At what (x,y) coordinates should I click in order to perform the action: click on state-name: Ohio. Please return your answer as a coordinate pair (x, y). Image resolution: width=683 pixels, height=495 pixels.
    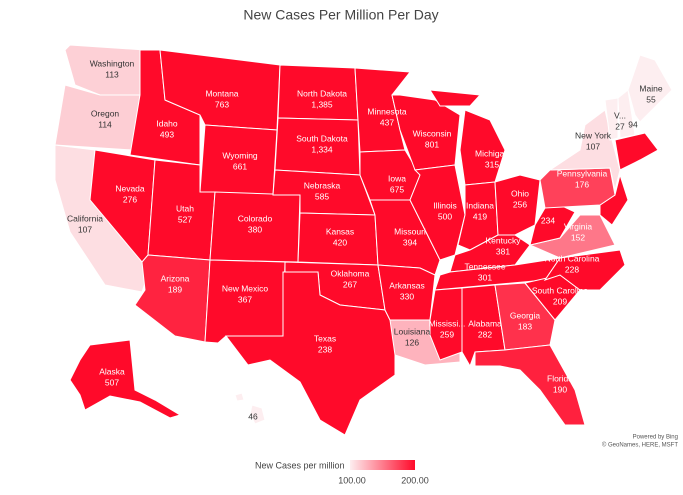
    Looking at the image, I should click on (520, 193).